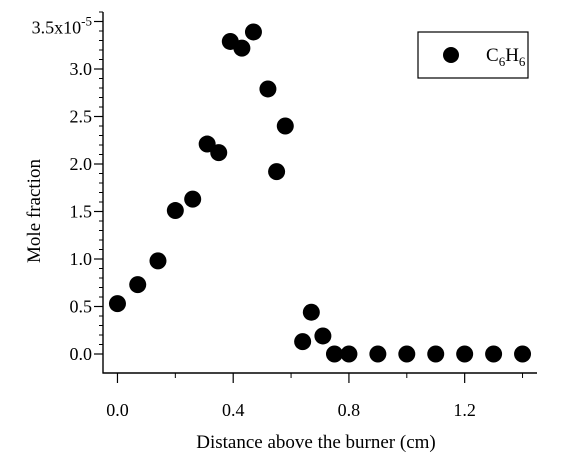 The image size is (561, 471). I want to click on y-top-tick-exponent: -5, so click(86, 21).